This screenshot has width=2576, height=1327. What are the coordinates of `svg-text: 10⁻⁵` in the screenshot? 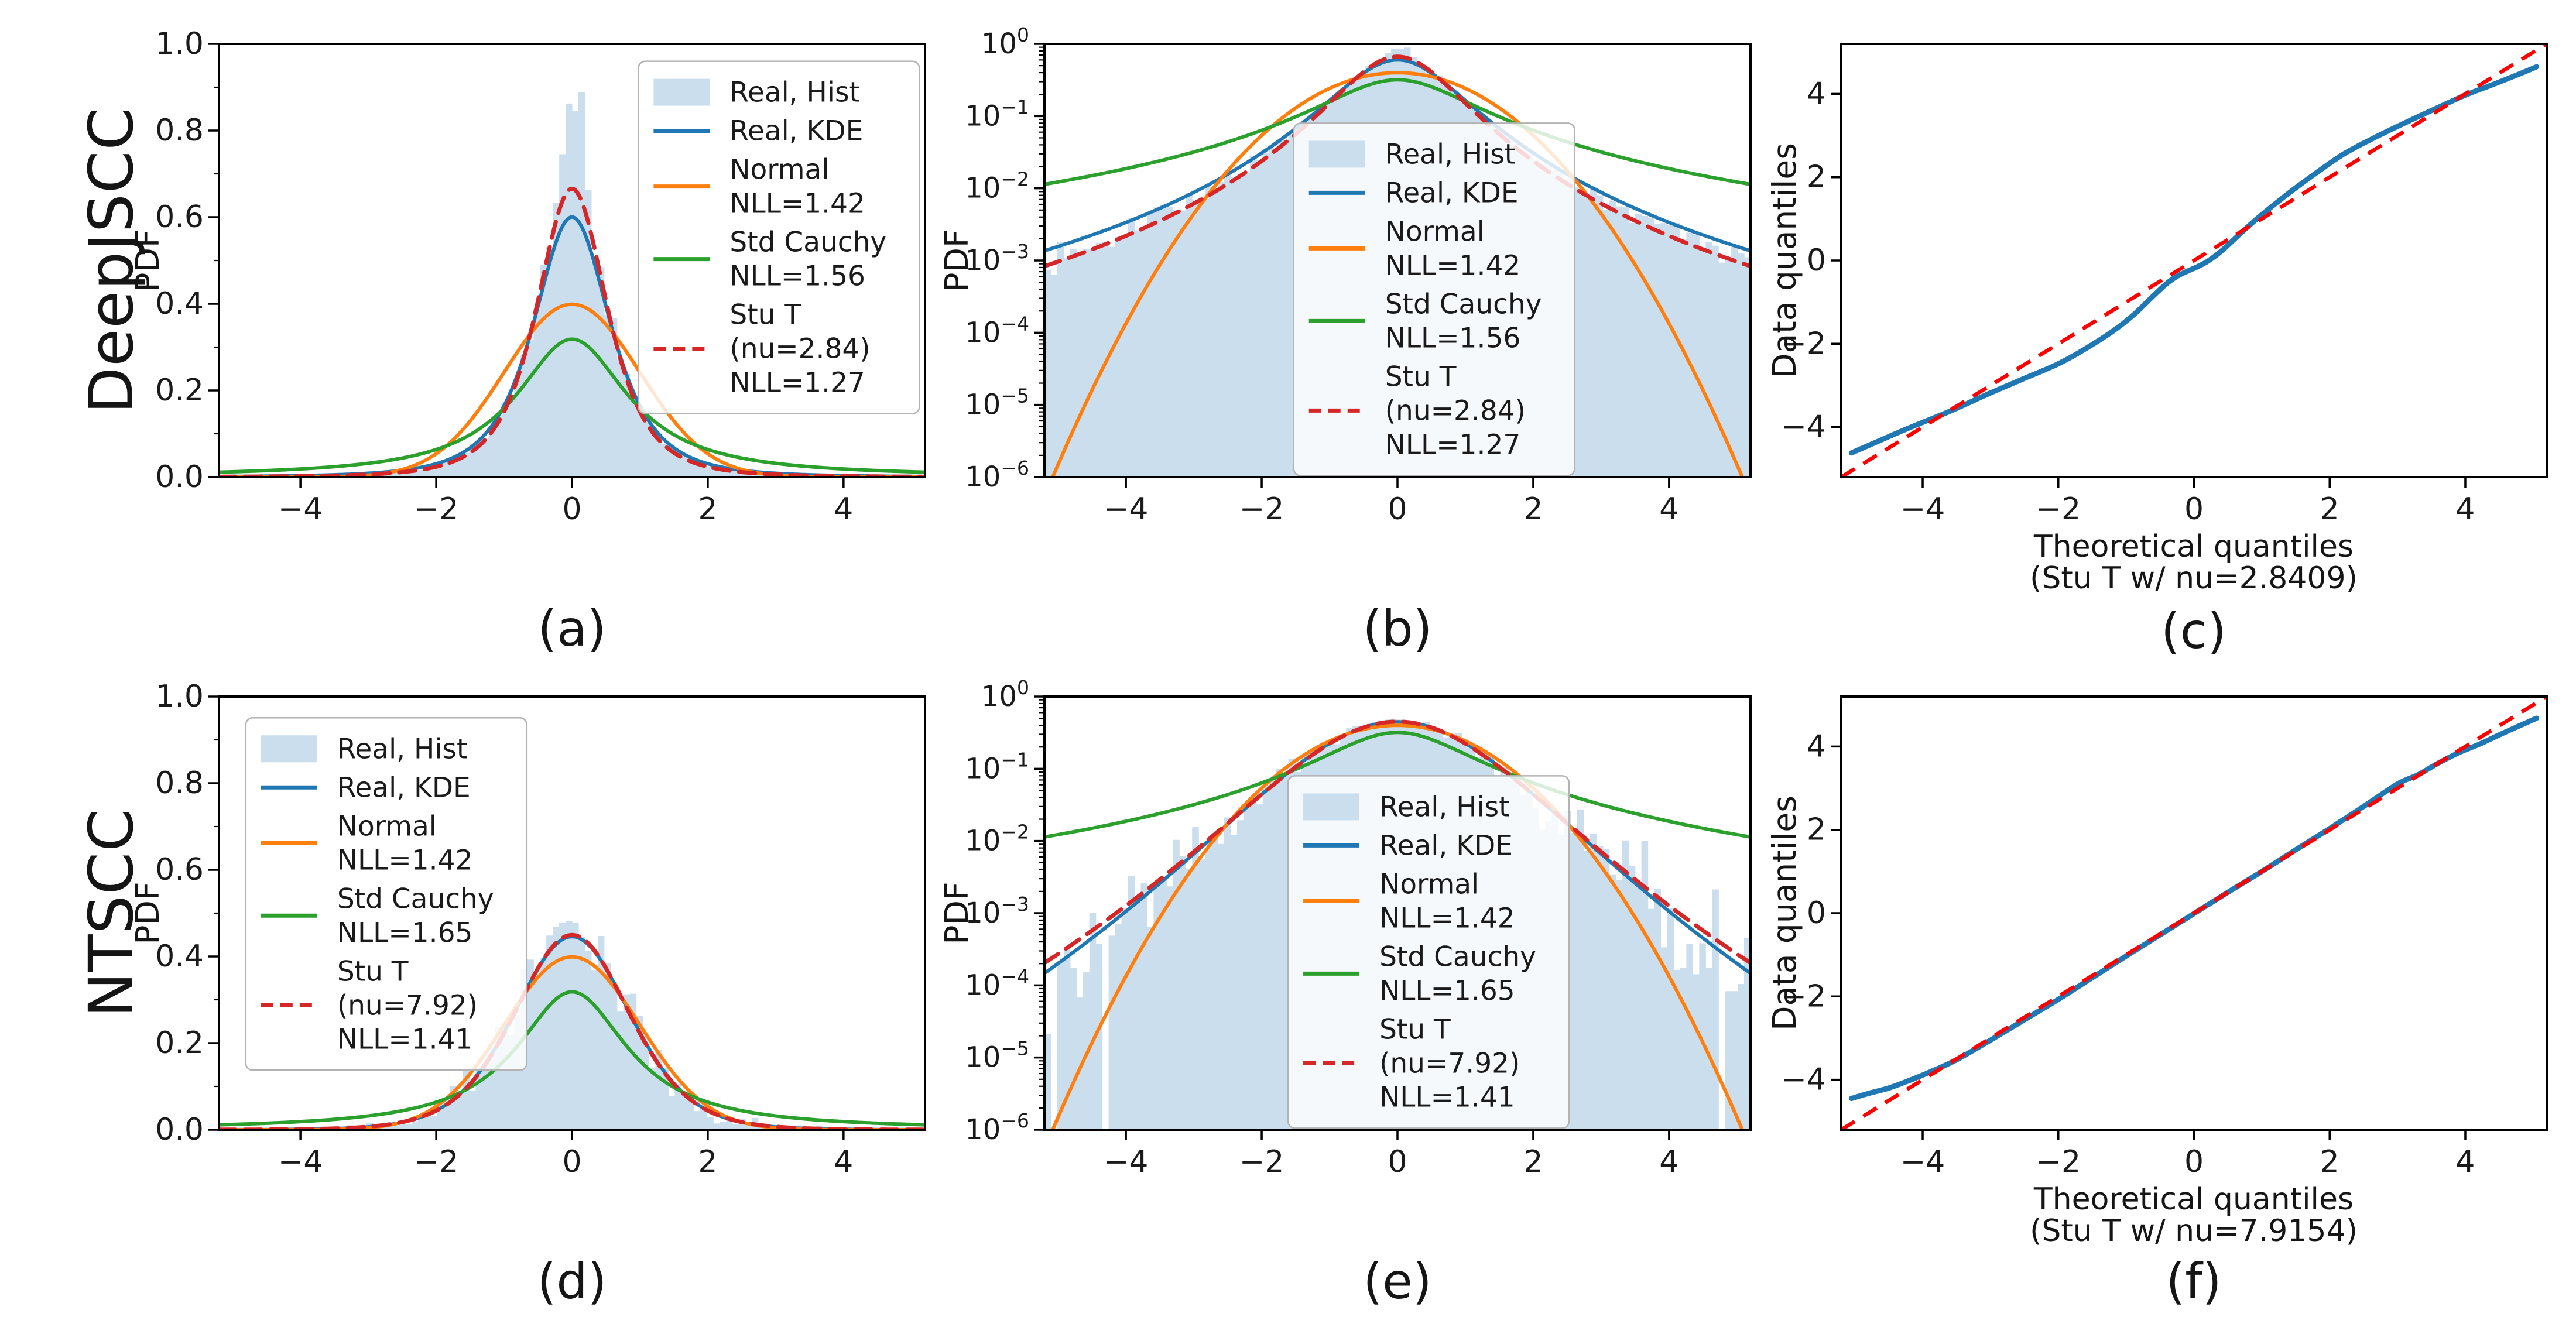 It's located at (997, 1055).